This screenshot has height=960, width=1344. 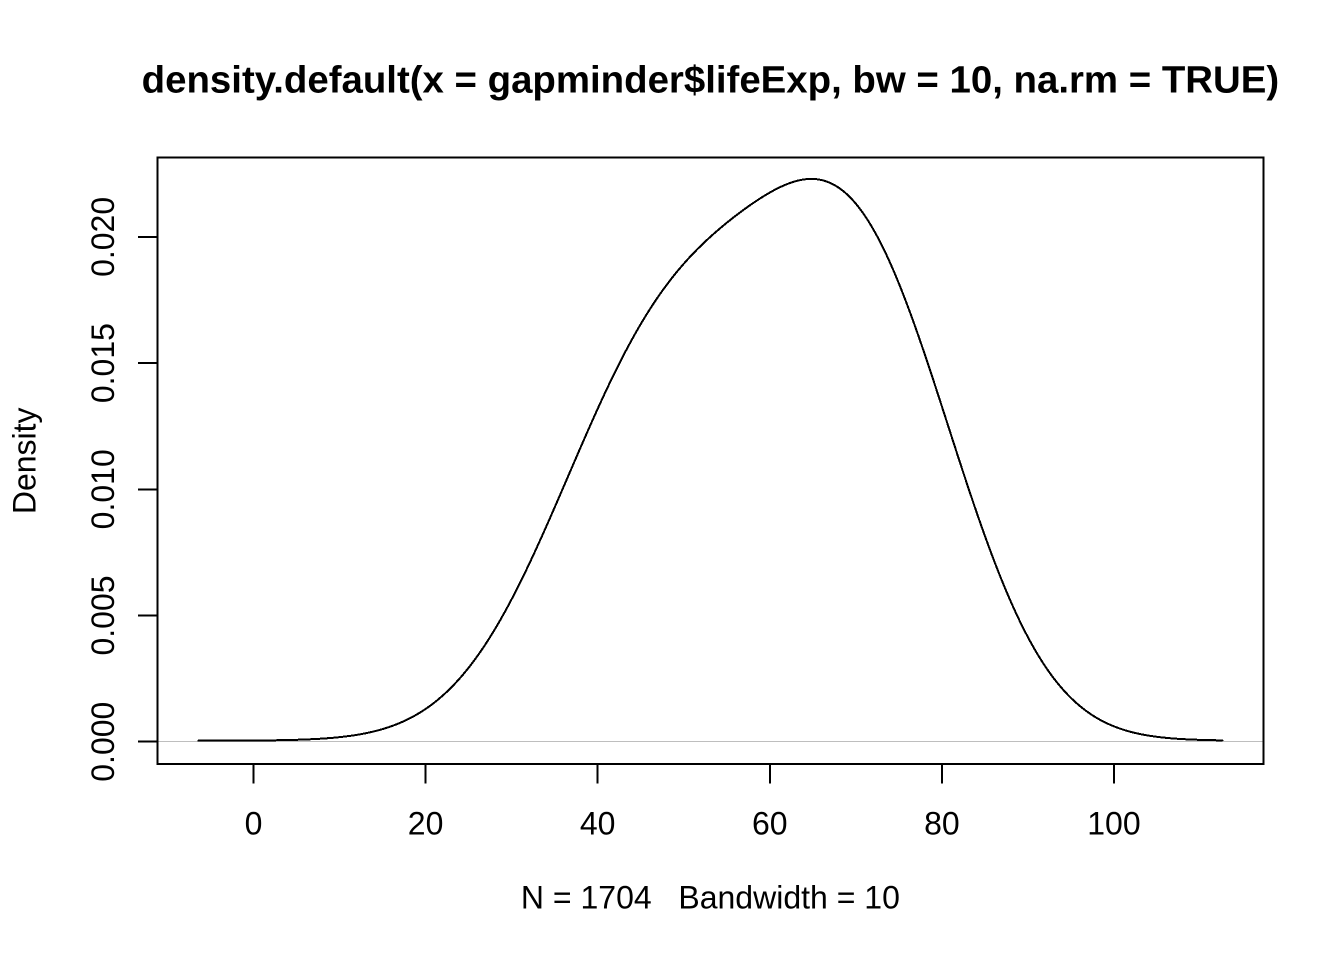 I want to click on svg-text: 0.020, so click(x=103, y=237).